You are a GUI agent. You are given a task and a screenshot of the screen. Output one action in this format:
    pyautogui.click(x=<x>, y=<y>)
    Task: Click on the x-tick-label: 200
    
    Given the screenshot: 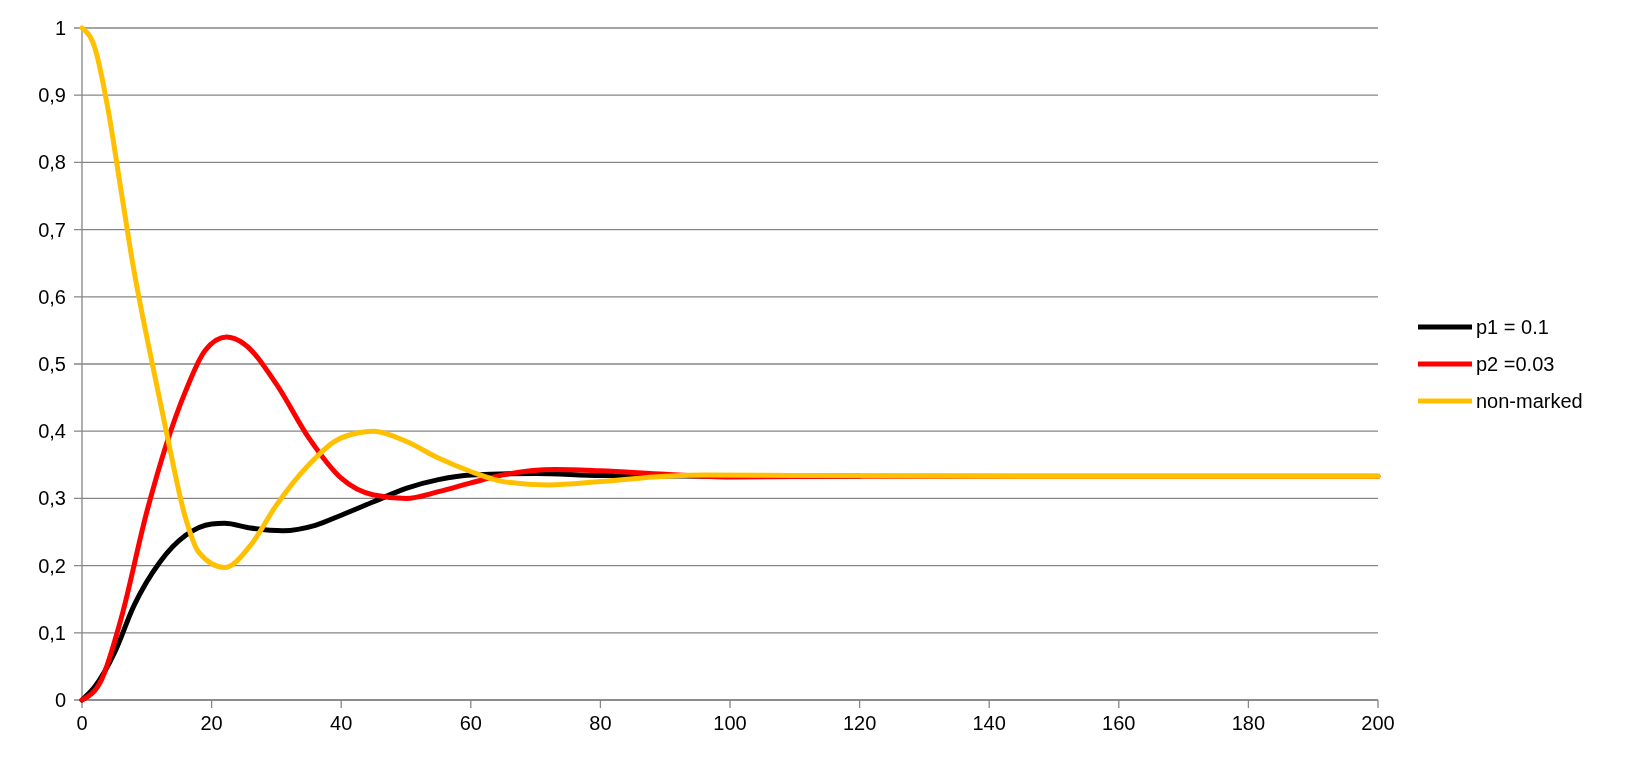 What is the action you would take?
    pyautogui.click(x=1378, y=723)
    